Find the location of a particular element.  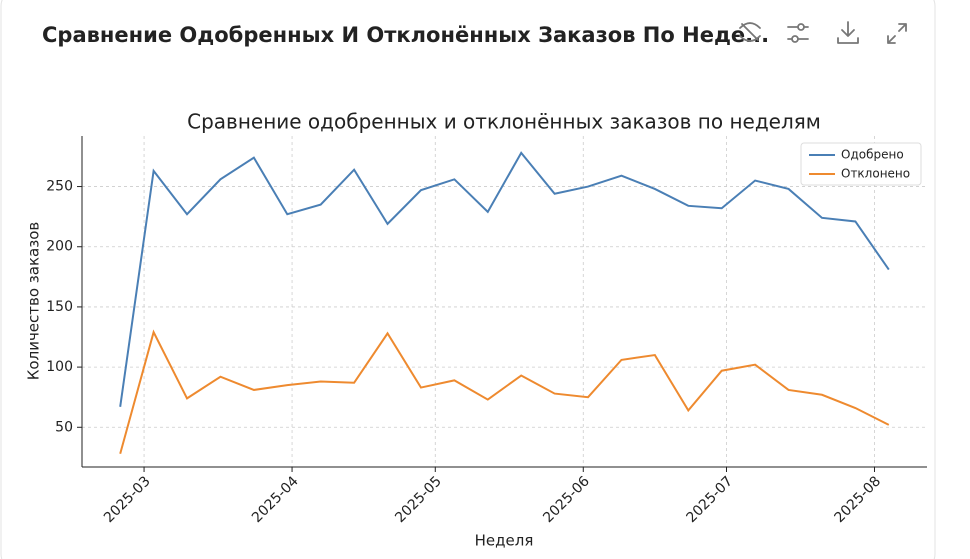

legend-label: Отклонено is located at coordinates (875, 174).